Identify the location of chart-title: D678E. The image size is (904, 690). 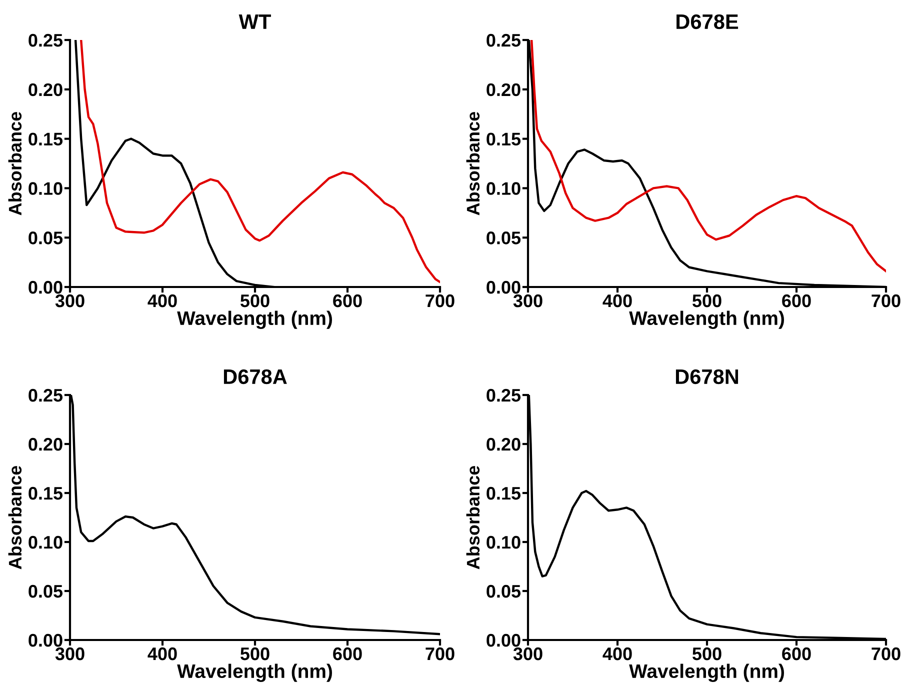
(707, 22).